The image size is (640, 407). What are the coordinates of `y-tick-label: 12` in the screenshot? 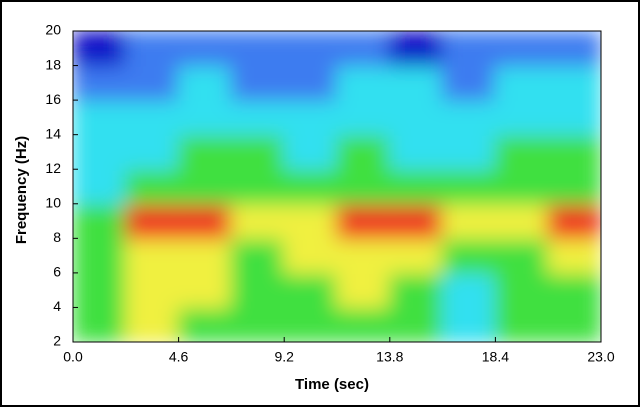 It's located at (53, 168).